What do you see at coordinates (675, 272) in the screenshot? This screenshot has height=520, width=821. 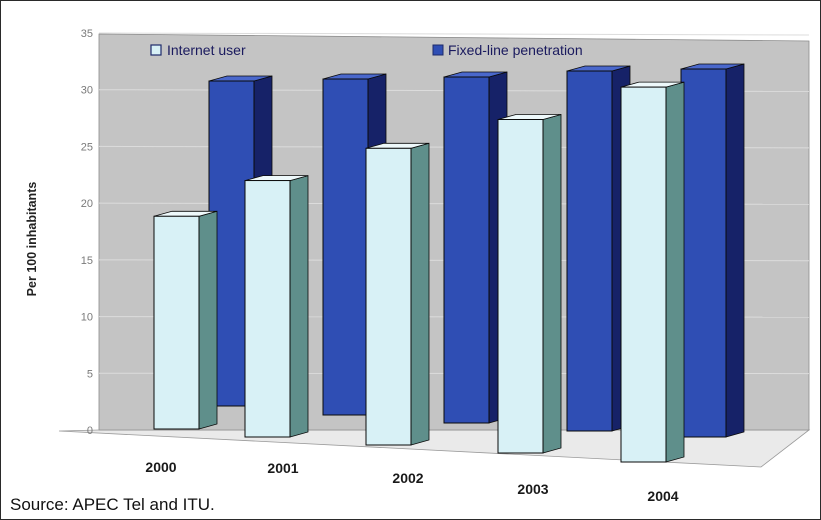 I see `bar-internet-user-2004-side` at bounding box center [675, 272].